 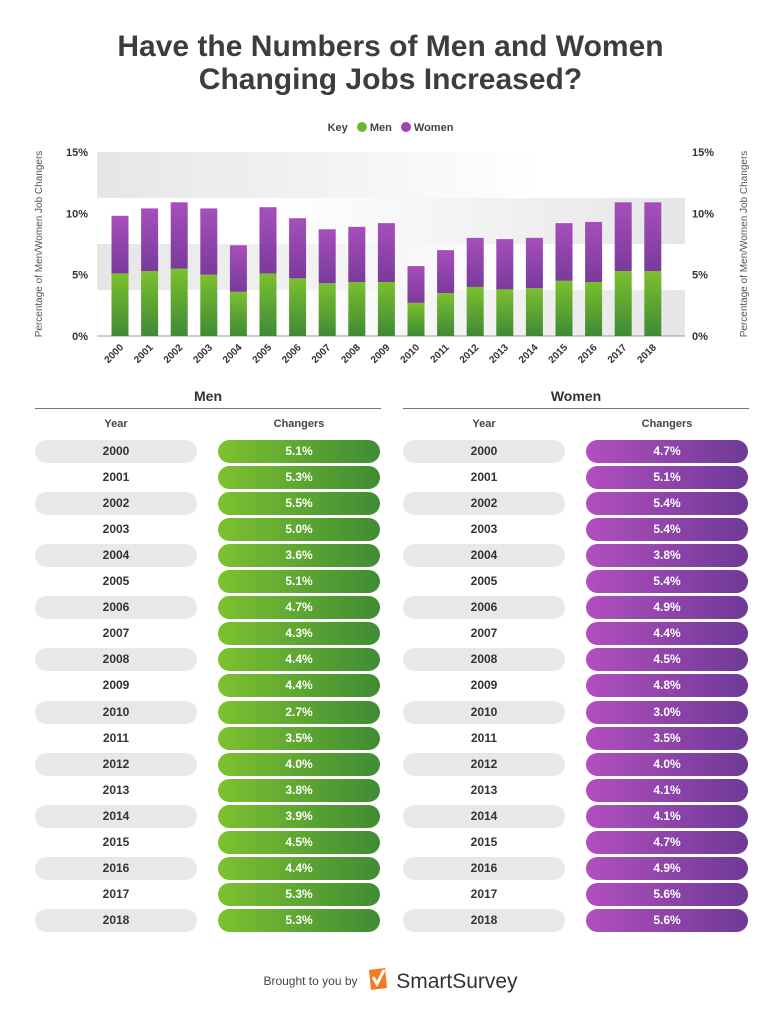 I want to click on women-year-cell: 2000, so click(x=484, y=451).